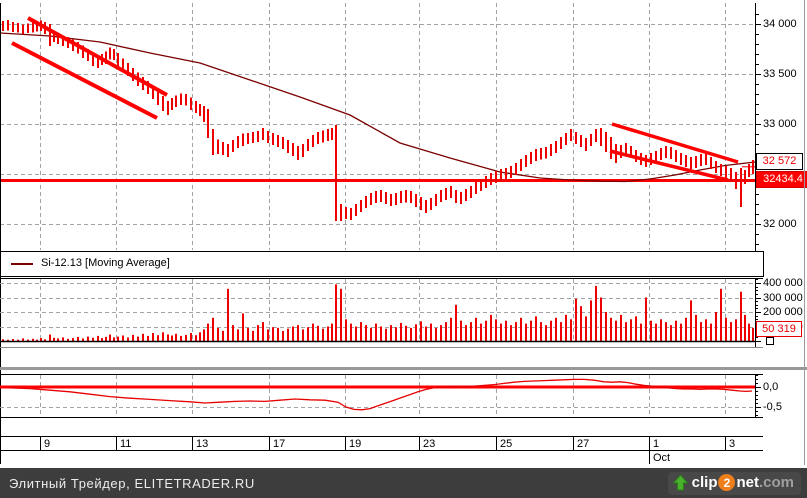 The height and width of the screenshot is (498, 807). I want to click on date-tick-label: 1, so click(656, 444).